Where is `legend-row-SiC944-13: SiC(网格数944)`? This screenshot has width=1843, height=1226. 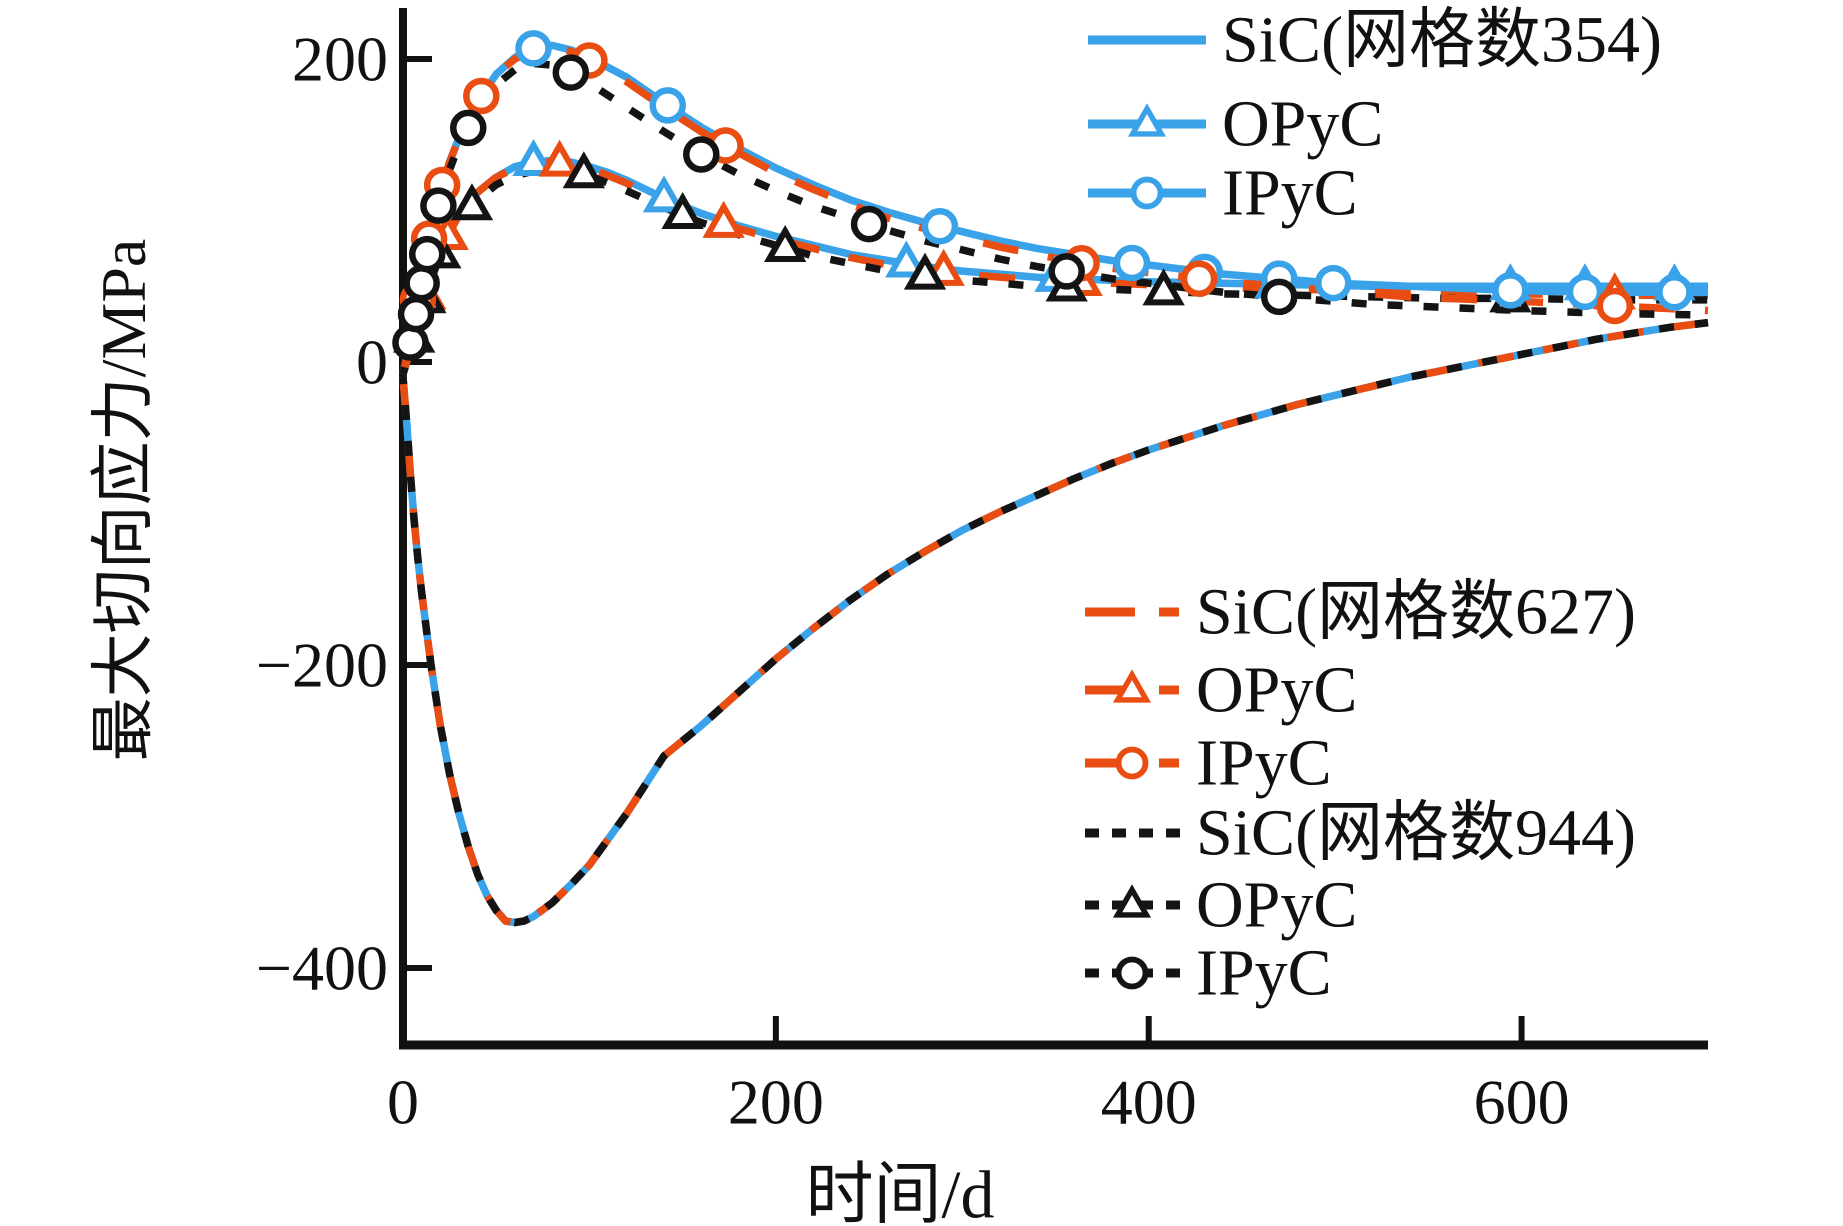
legend-row-SiC944-13: SiC(网格数944) is located at coordinates (1360, 833).